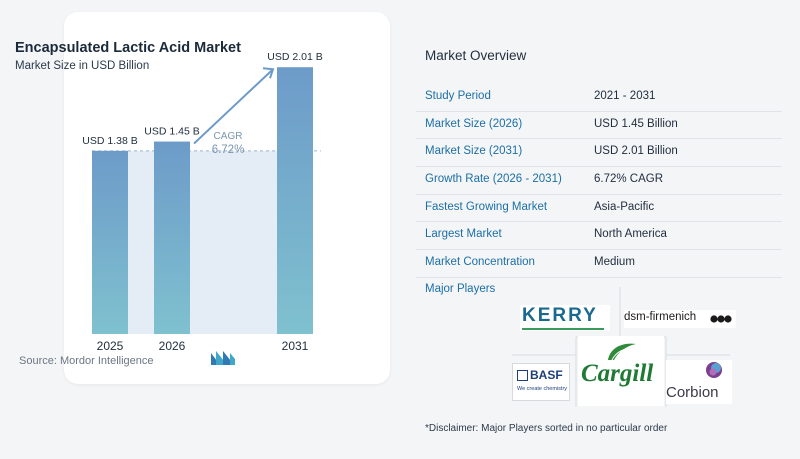 This screenshot has width=800, height=459. I want to click on overview-row-study-period: Study Period 2021 - 2031, so click(599, 98).